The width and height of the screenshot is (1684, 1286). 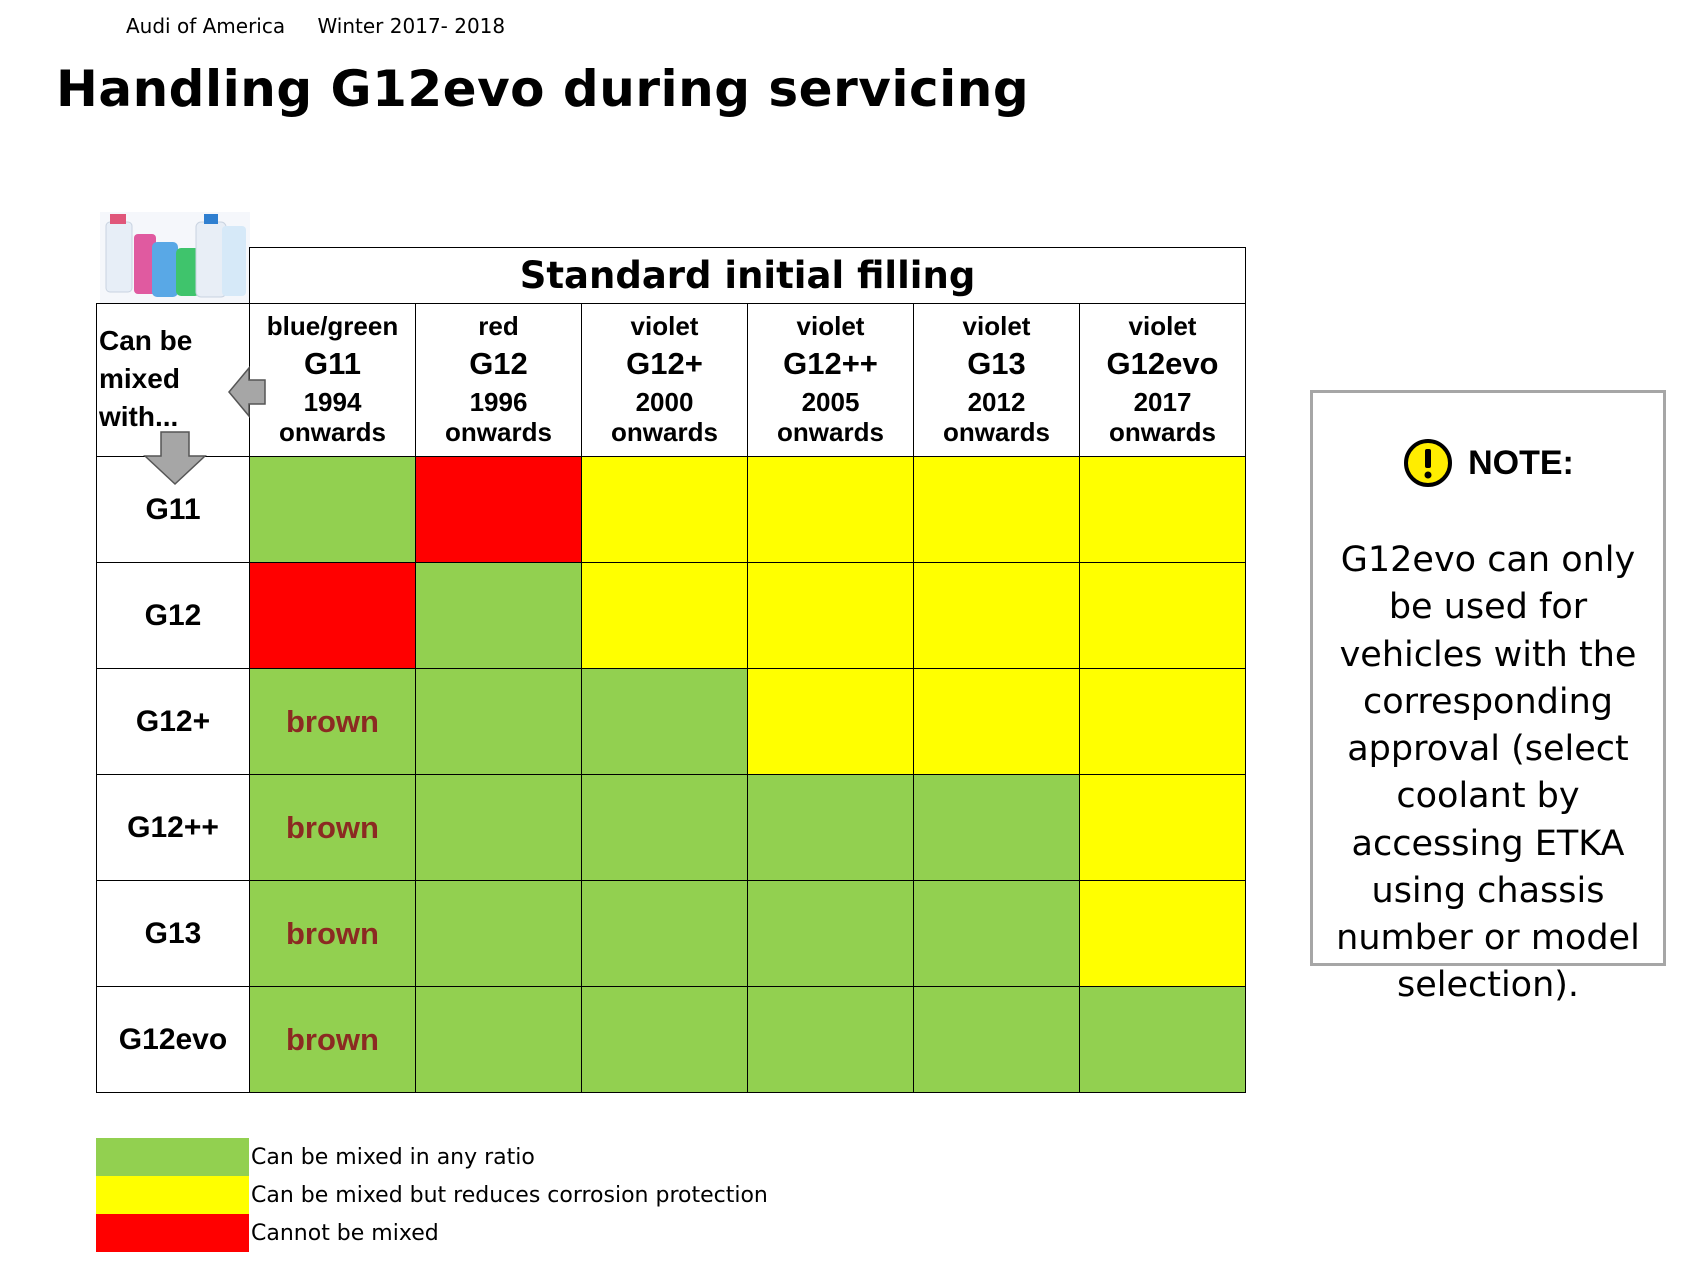 I want to click on column-header: blue/green G11 1994 onwards, so click(x=332, y=380).